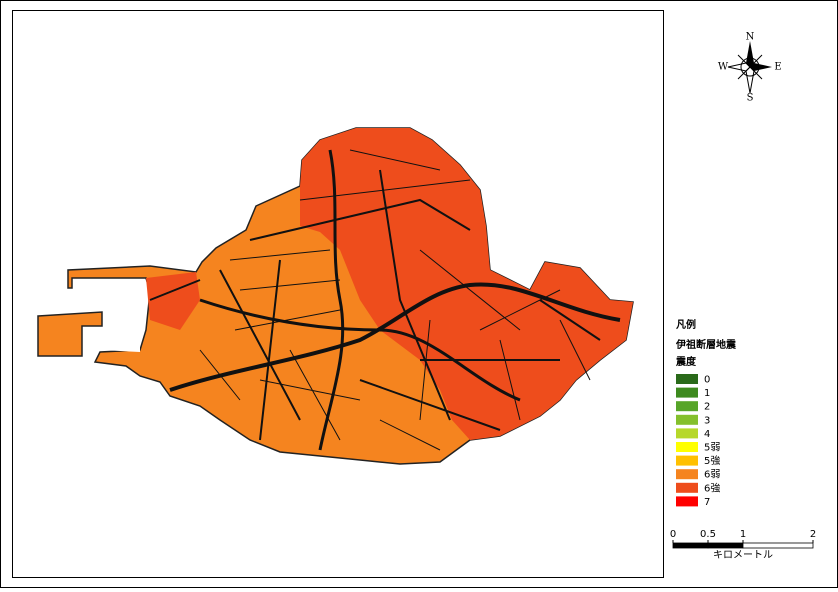  Describe the element at coordinates (712, 487) in the screenshot. I see `legend-label: 6強` at that location.